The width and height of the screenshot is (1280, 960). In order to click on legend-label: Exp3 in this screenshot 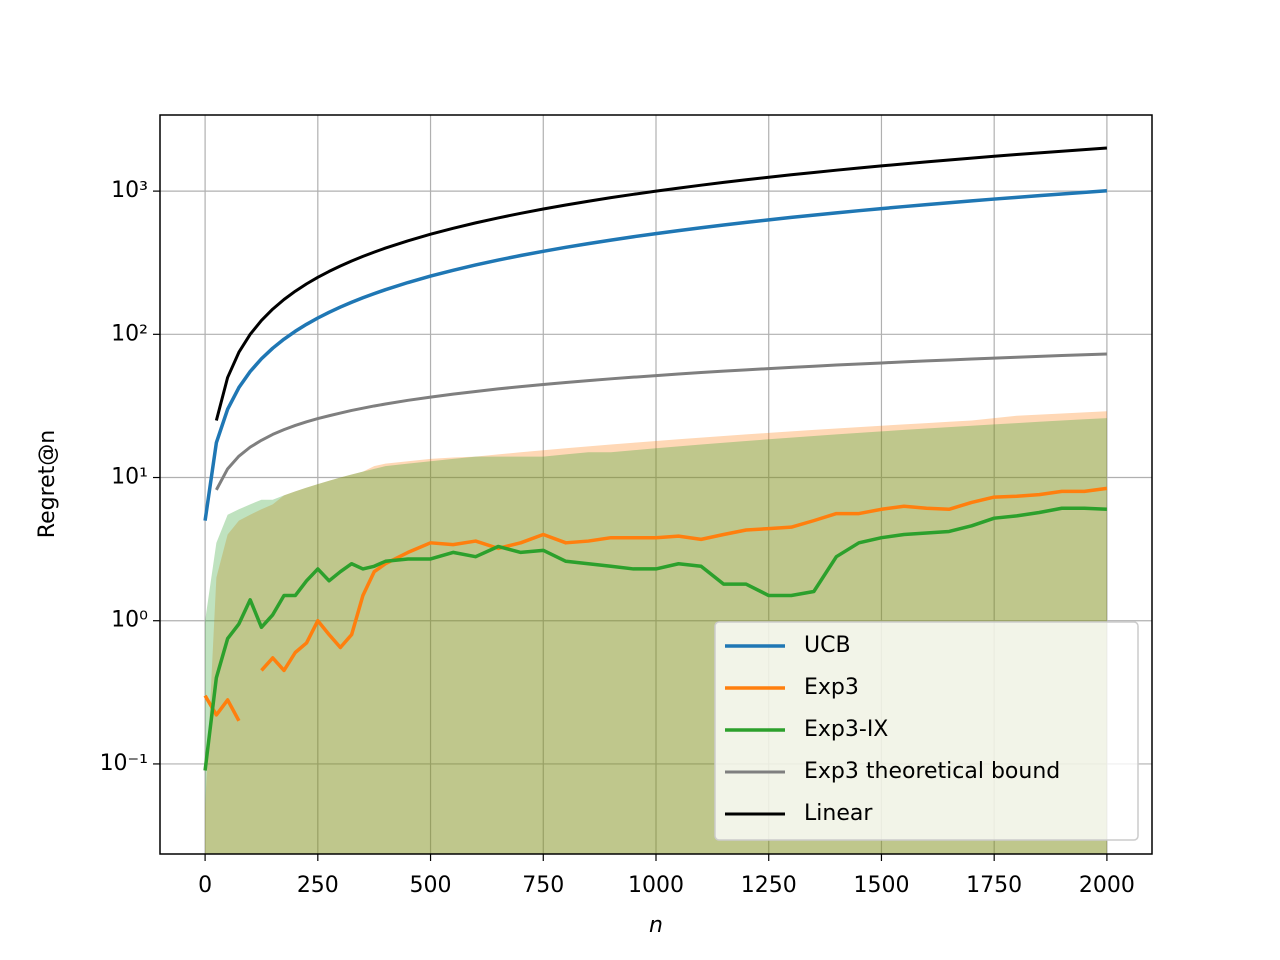, I will do `click(831, 687)`.